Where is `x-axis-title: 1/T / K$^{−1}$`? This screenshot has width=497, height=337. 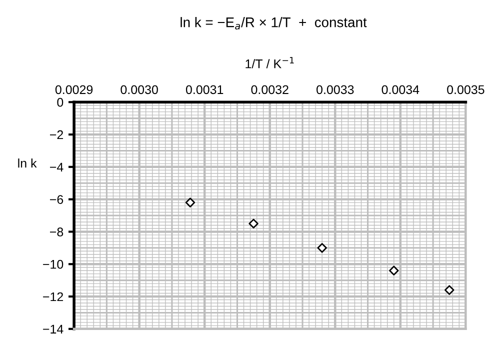 x-axis-title: 1/T / K$^{−1}$ is located at coordinates (270, 62).